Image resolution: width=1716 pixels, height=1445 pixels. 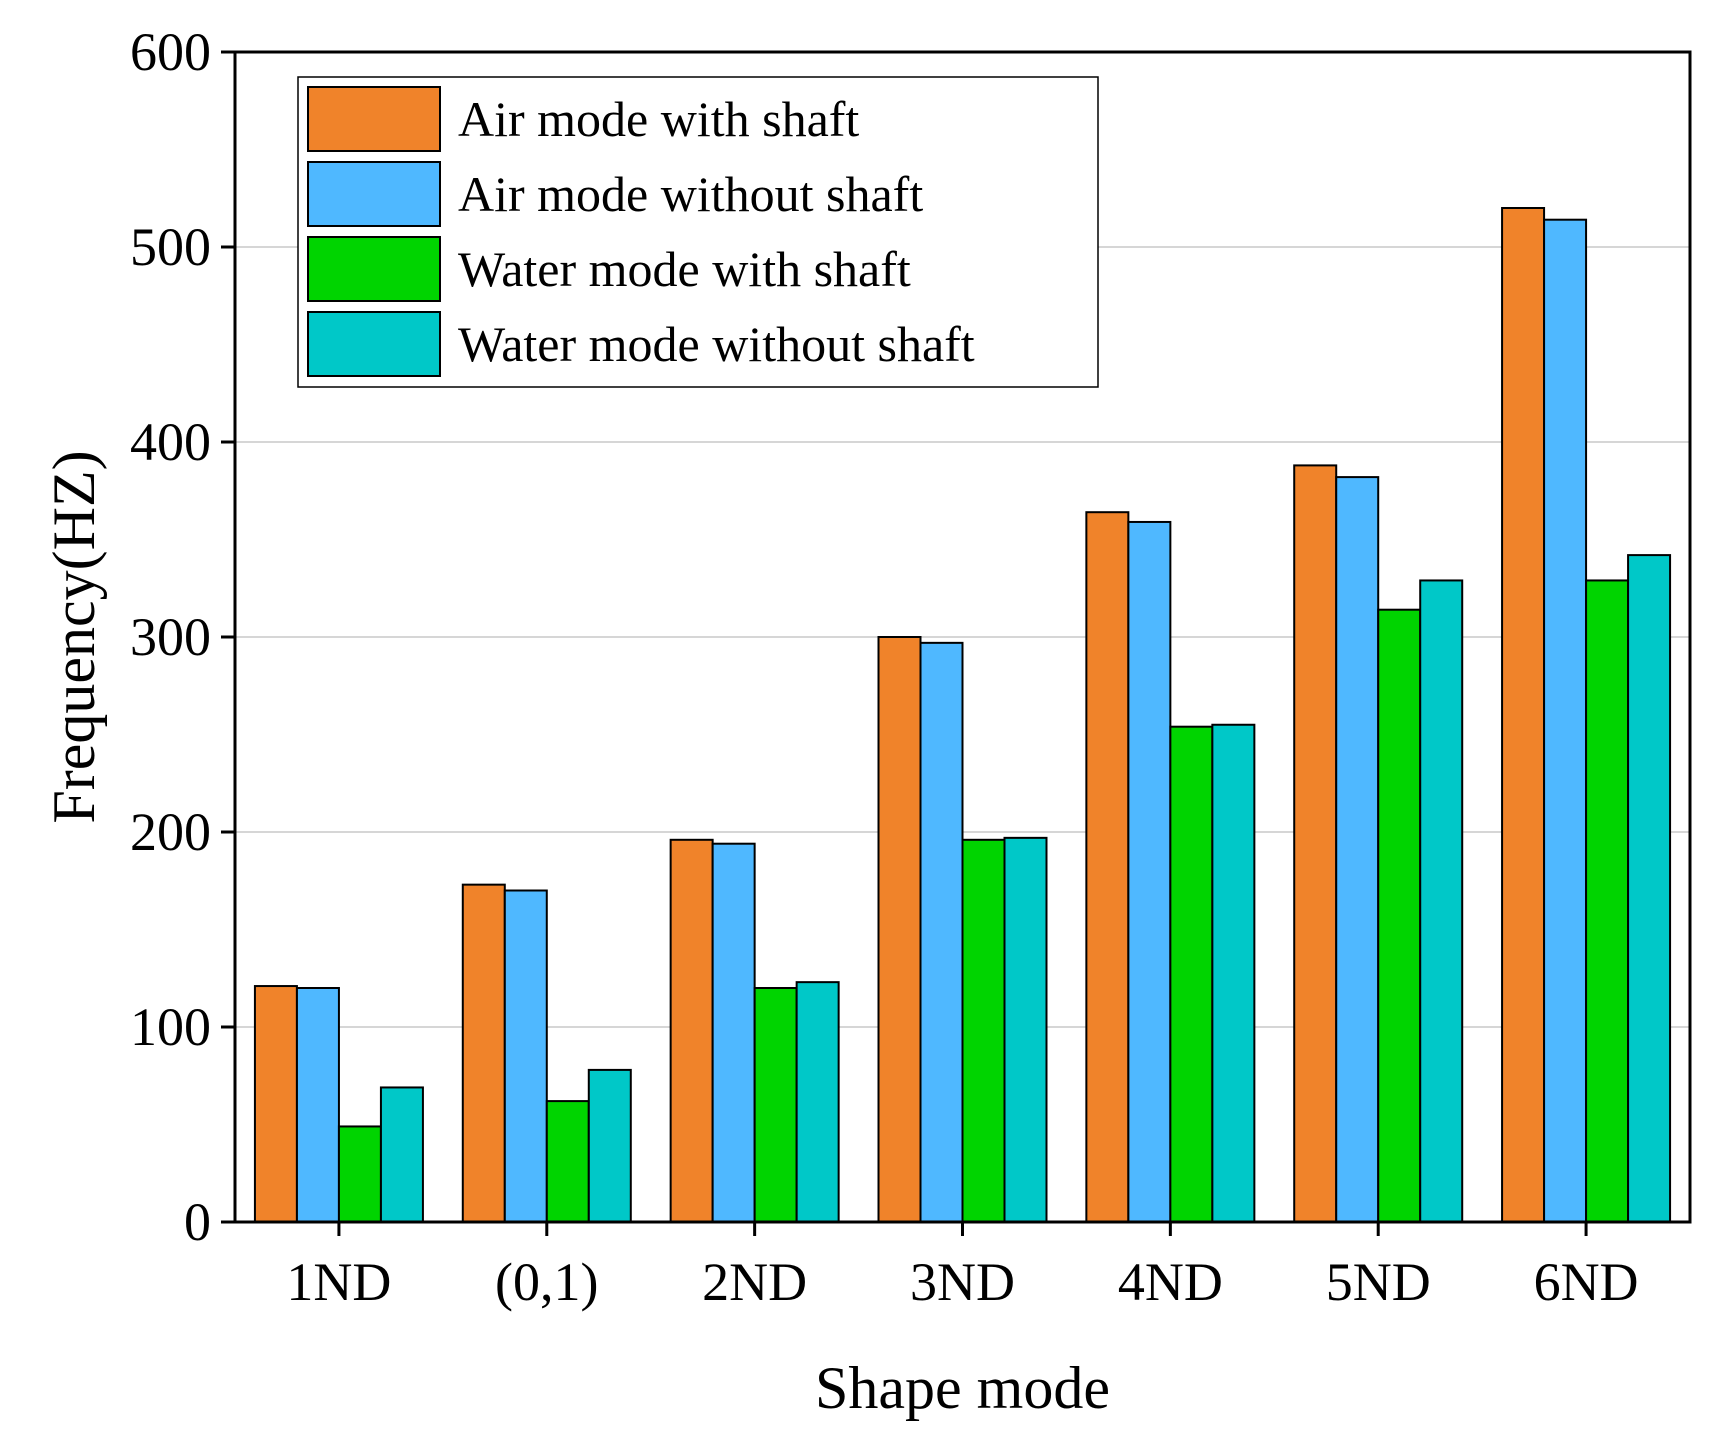 What do you see at coordinates (74, 636) in the screenshot?
I see `y-axis-title: Frequency(HZ)` at bounding box center [74, 636].